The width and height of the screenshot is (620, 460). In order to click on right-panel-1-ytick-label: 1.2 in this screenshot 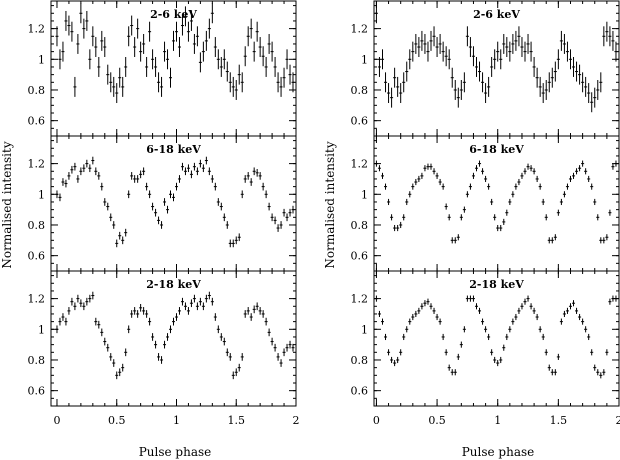, I will do `click(360, 29)`.